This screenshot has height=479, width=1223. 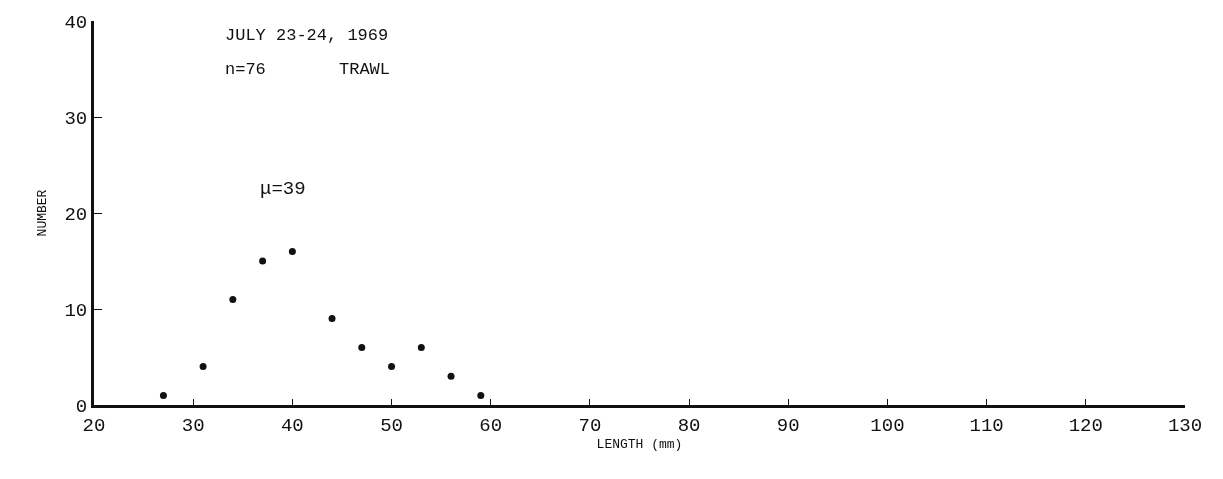 What do you see at coordinates (43, 213) in the screenshot?
I see `y-axis-title: NUMBER` at bounding box center [43, 213].